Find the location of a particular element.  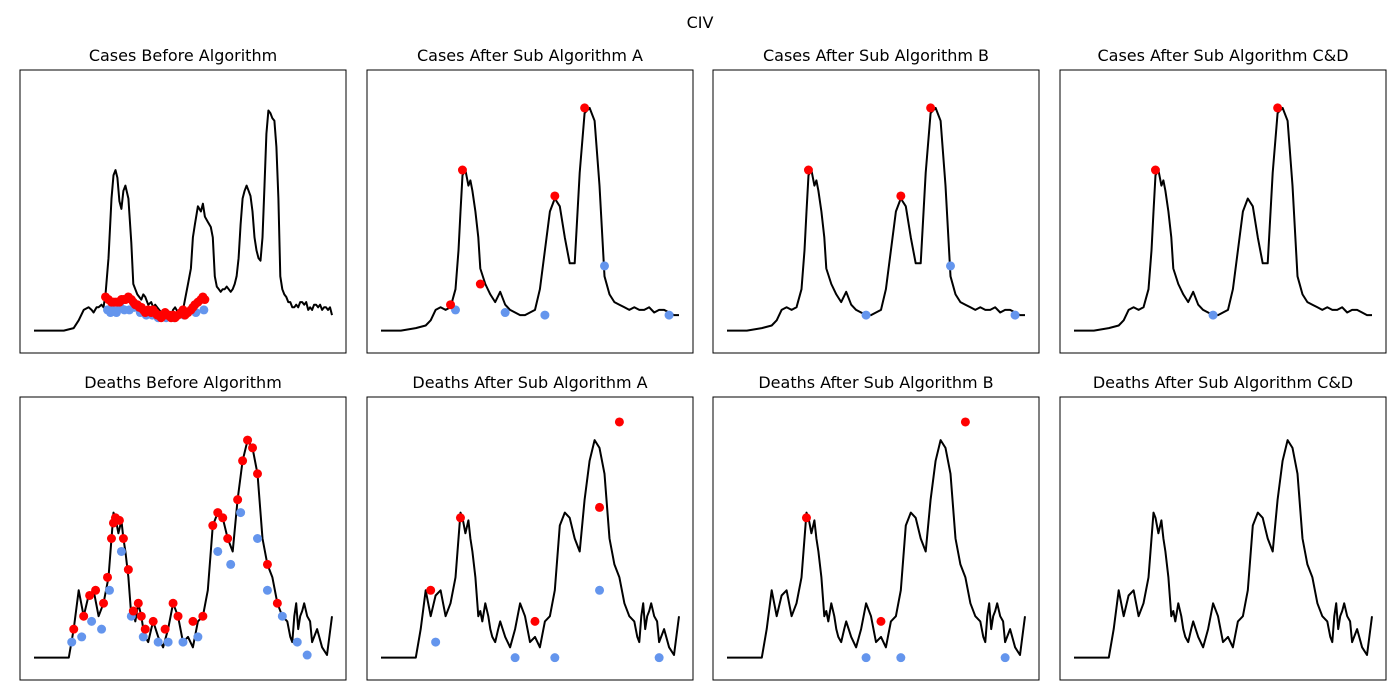

panel-8: Deaths After Sub Algorithm C&D is located at coordinates (1223, 527).